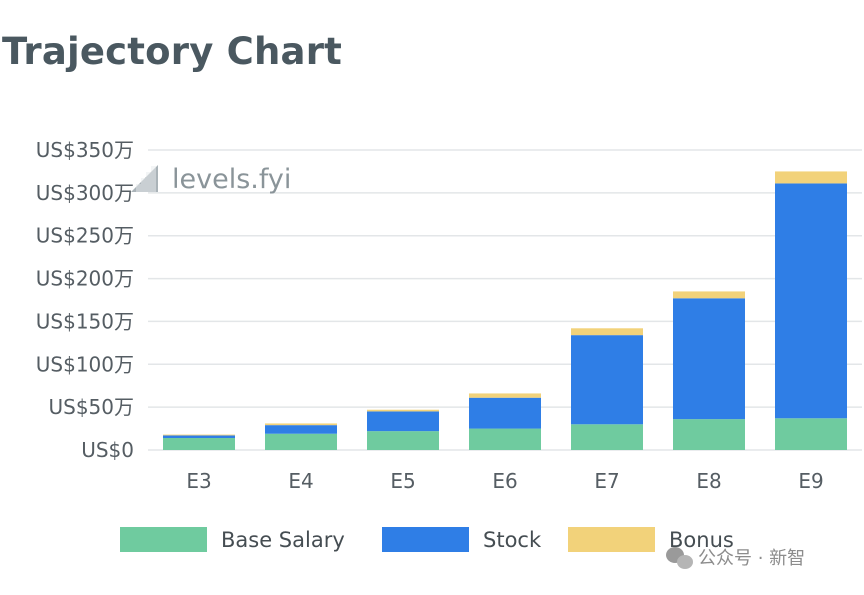  I want to click on x-axis-ticks: E3 E4 E5 E6 E7 E8 E9, so click(504, 481).